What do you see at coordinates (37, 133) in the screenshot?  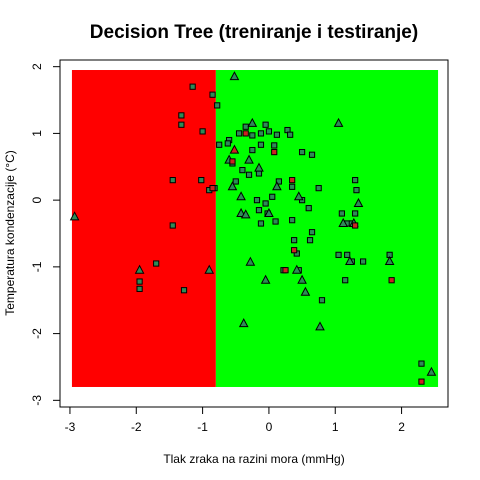 I see `y-tick-label: 1` at bounding box center [37, 133].